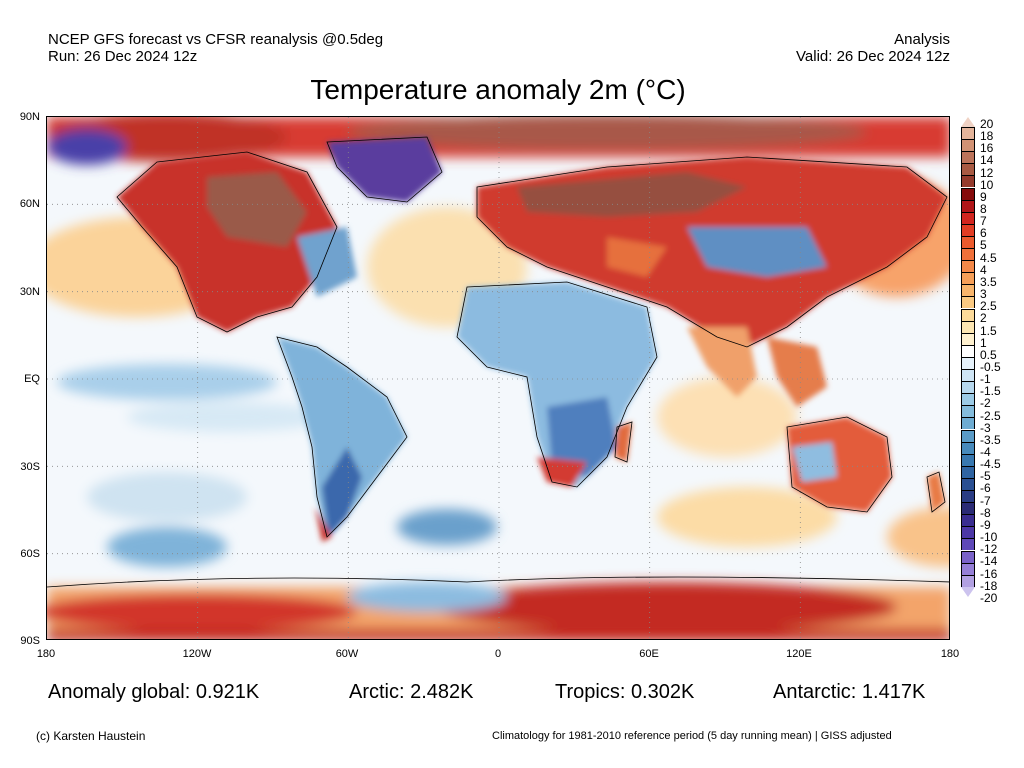  I want to click on colorbar-label: 1.5, so click(988, 330).